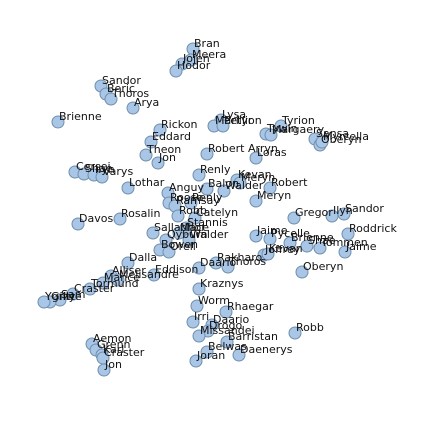  Describe the element at coordinates (272, 152) in the screenshot. I see `node-label: Loras` at that location.